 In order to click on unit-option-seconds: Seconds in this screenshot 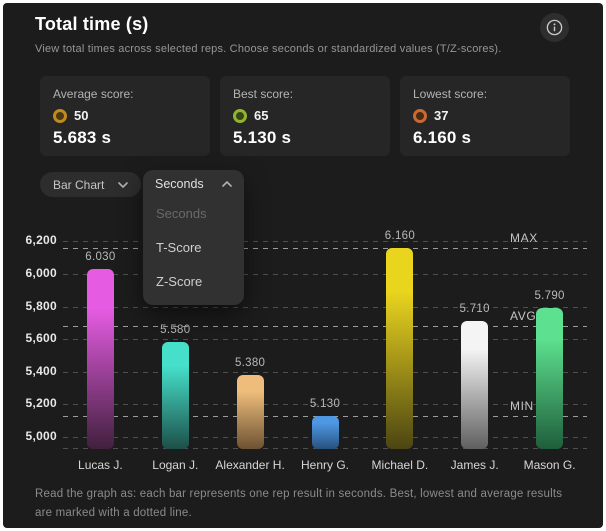, I will do `click(181, 213)`.